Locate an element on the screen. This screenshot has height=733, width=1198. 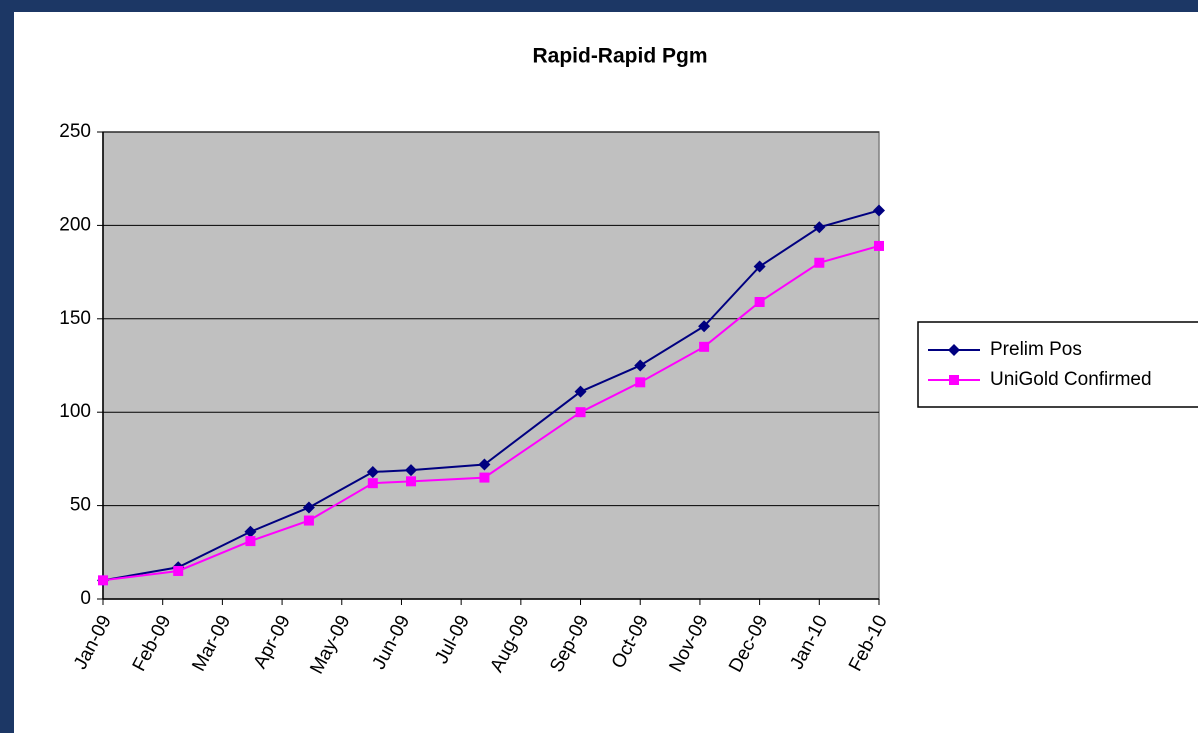
legend: Prelim Pos UniGold Confirmed is located at coordinates (1057, 364).